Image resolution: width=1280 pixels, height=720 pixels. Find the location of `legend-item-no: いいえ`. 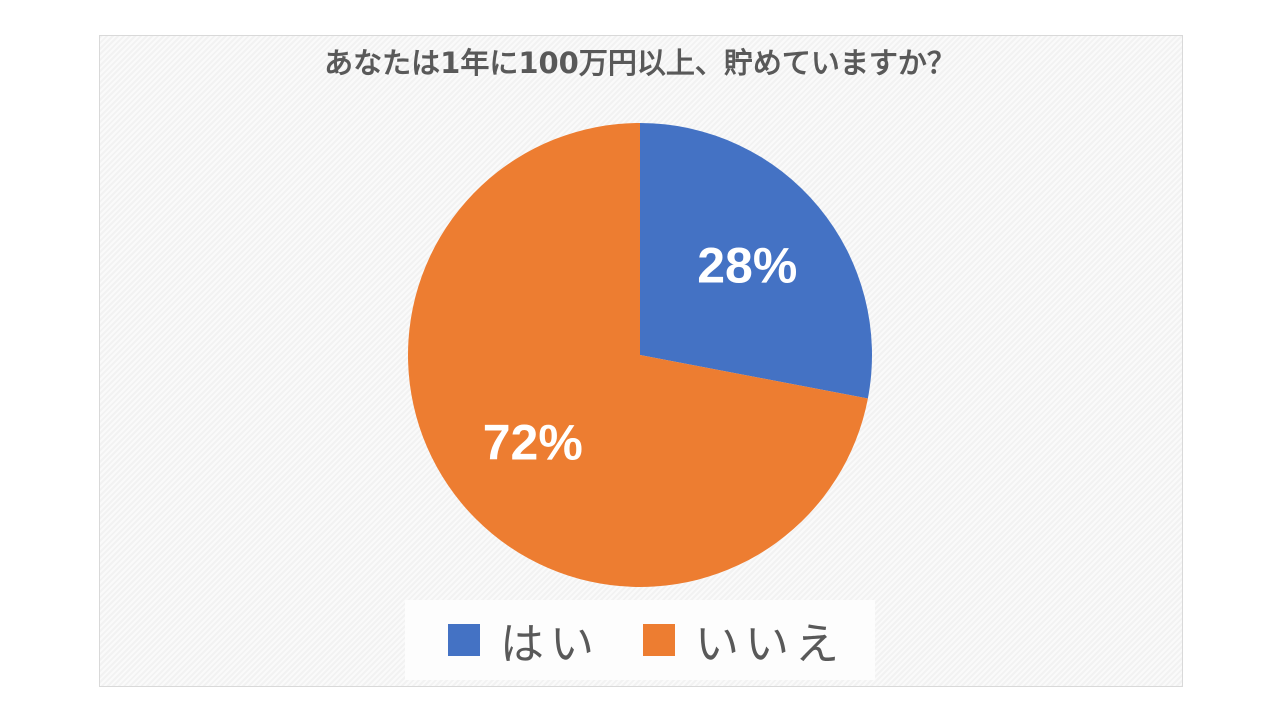

legend-item-no: いいえ is located at coordinates (744, 640).